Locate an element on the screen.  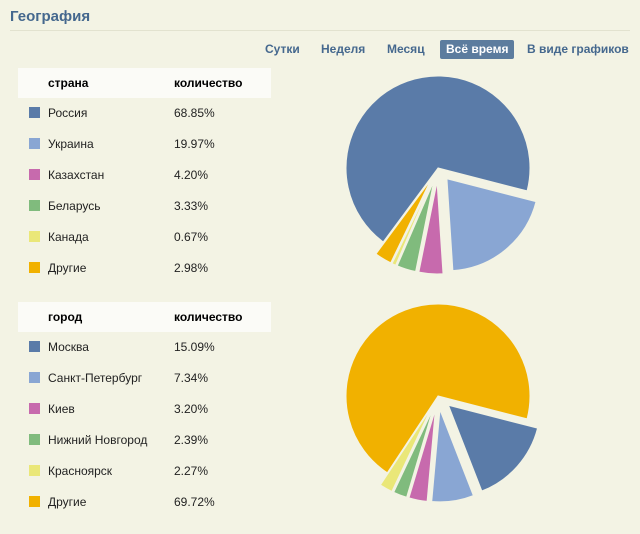
row-value: 15.09% is located at coordinates (194, 347).